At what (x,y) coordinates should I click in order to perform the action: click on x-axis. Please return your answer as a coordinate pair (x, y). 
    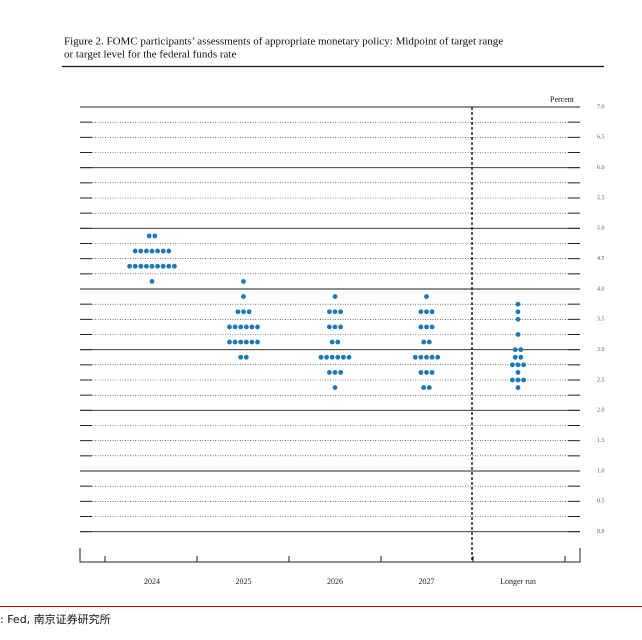
    Looking at the image, I should click on (330, 555).